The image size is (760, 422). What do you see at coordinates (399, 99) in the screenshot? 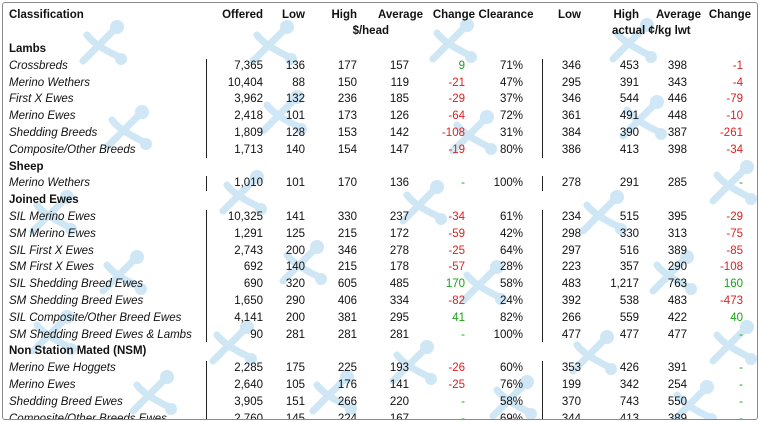
I see `cell-avg: 185` at bounding box center [399, 99].